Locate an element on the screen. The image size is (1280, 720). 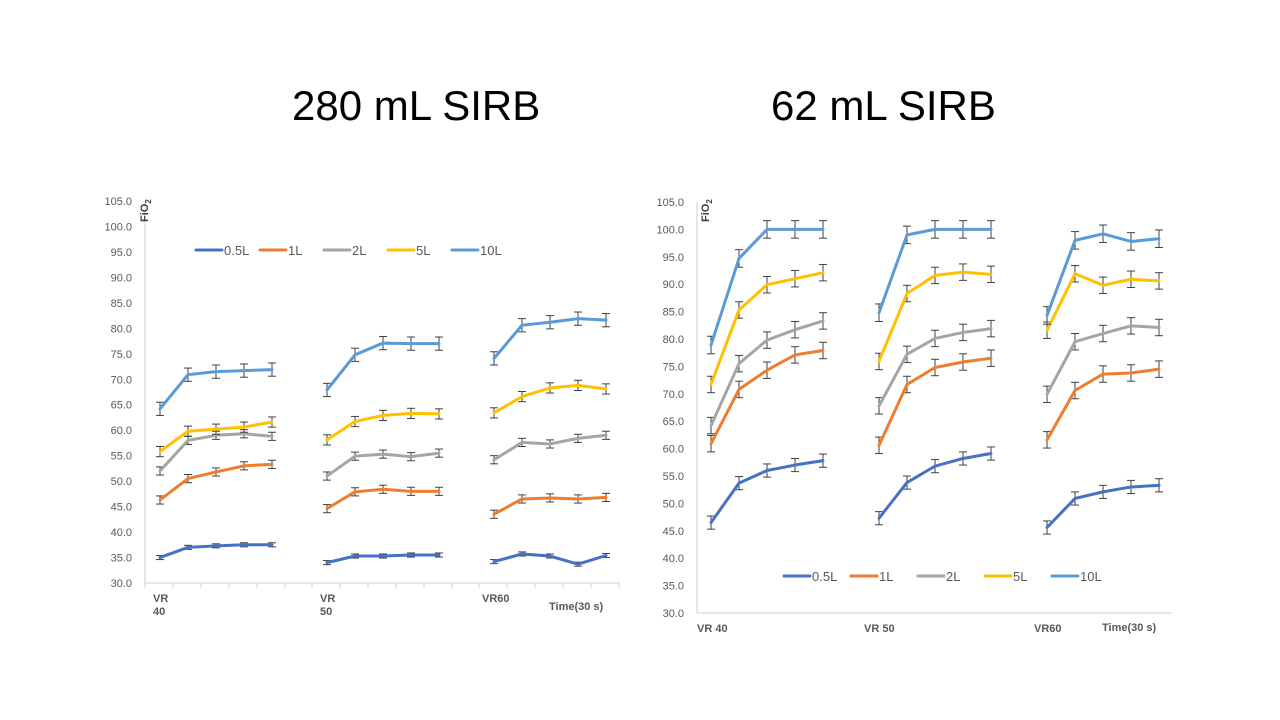
x-group-label: 50 is located at coordinates (326, 612).